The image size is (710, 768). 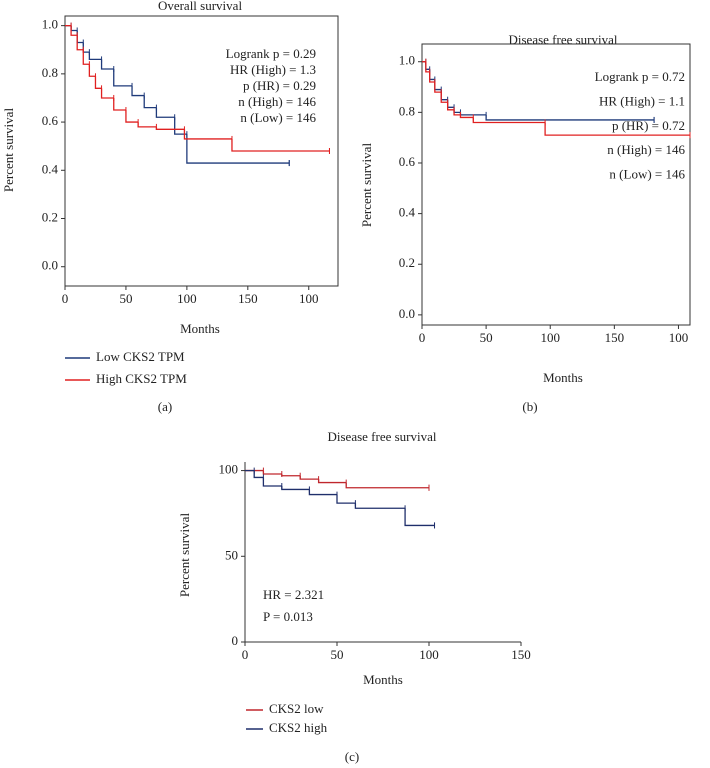 What do you see at coordinates (229, 469) in the screenshot?
I see `y-tick-label: 100` at bounding box center [229, 469].